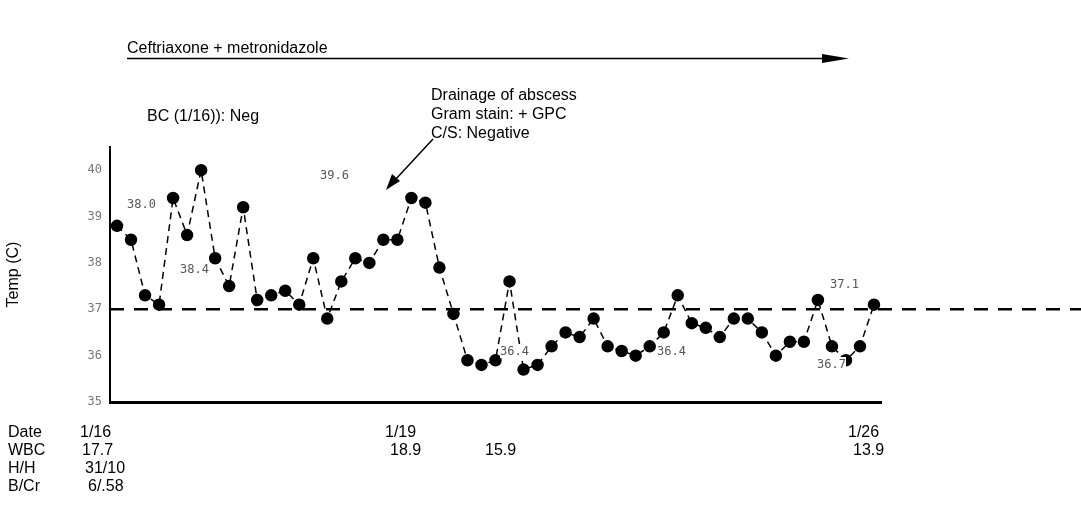 The width and height of the screenshot is (1081, 512). I want to click on text: 6/.58, so click(106, 485).